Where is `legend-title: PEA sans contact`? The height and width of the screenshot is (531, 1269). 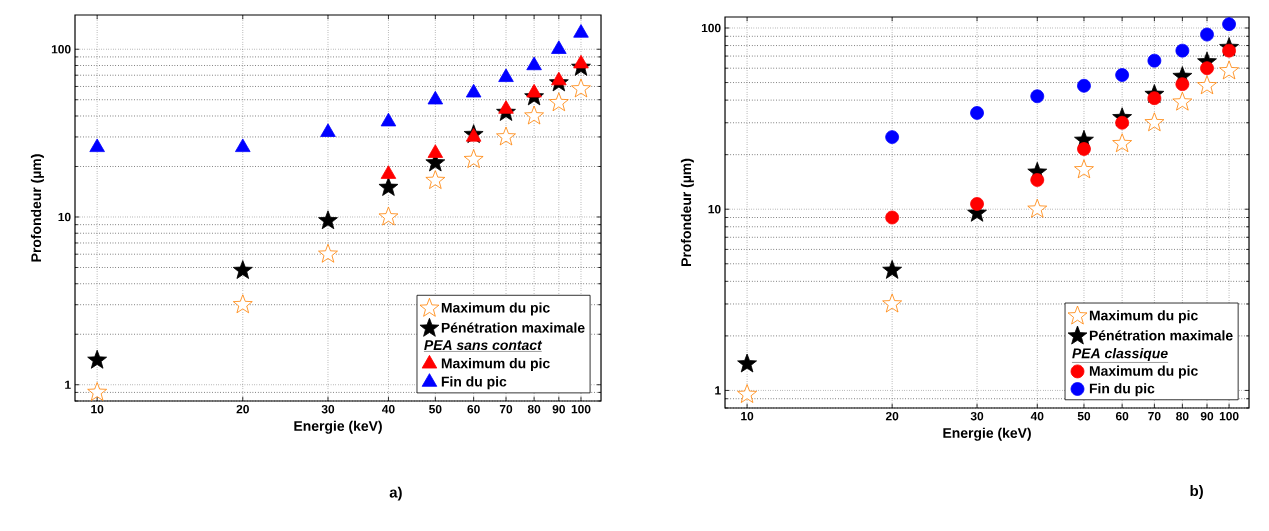
legend-title: PEA sans contact is located at coordinates (483, 345).